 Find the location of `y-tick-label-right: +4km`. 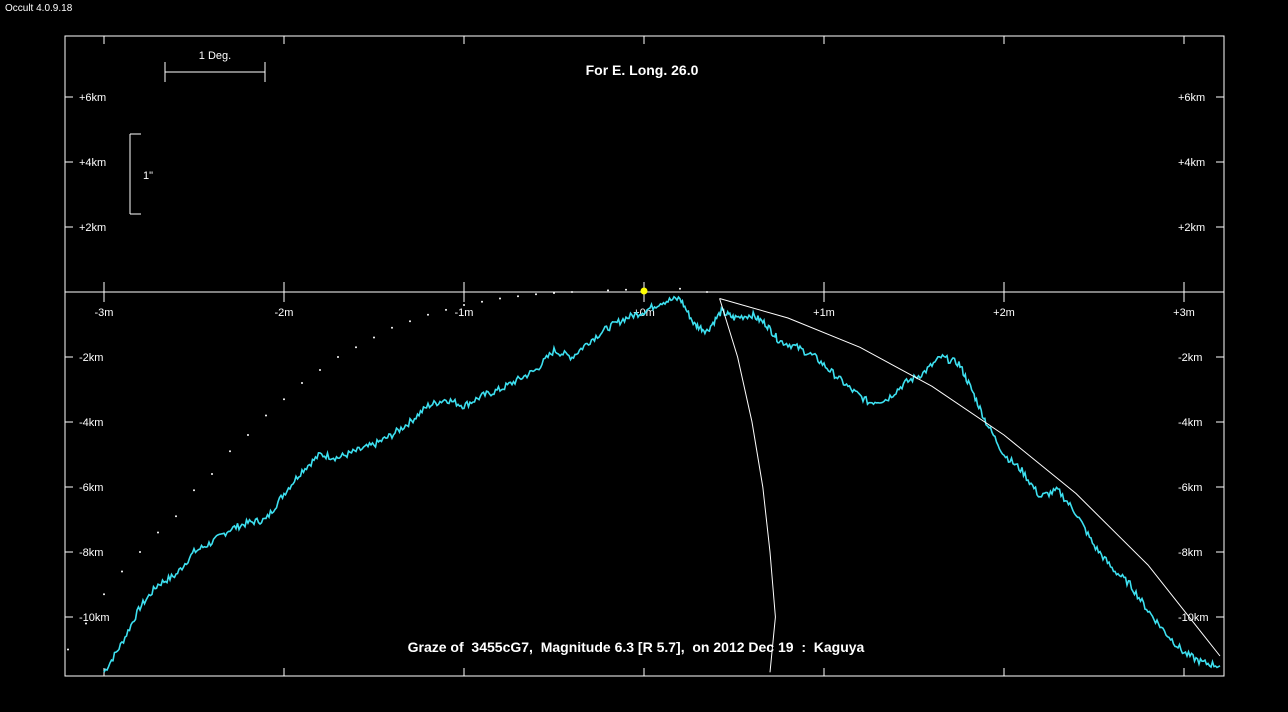

y-tick-label-right: +4km is located at coordinates (1191, 163).